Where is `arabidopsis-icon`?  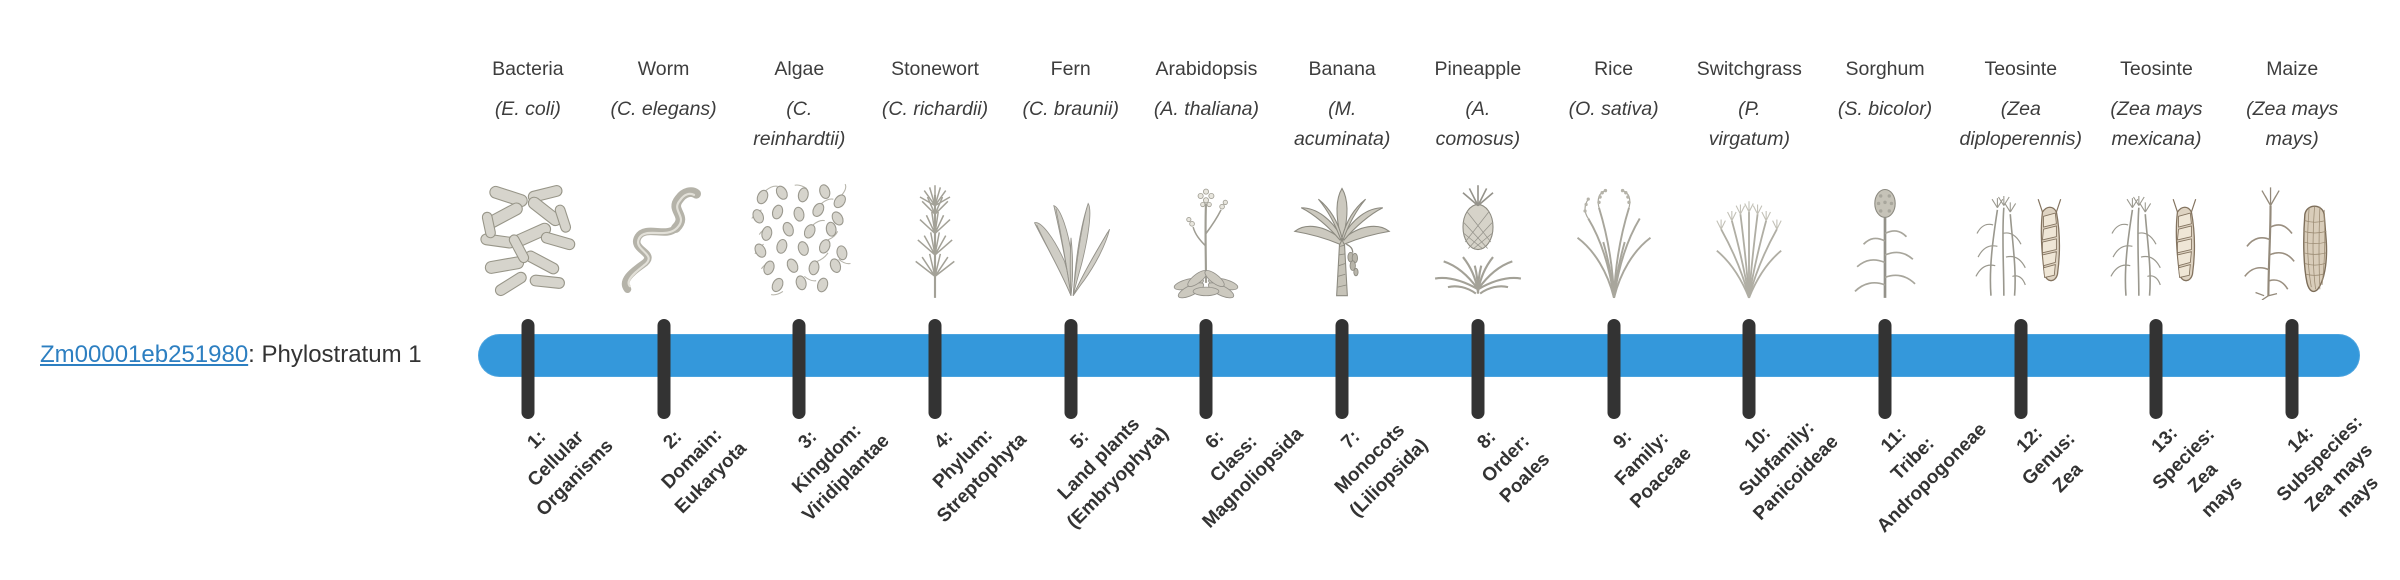
arabidopsis-icon is located at coordinates (1206, 244).